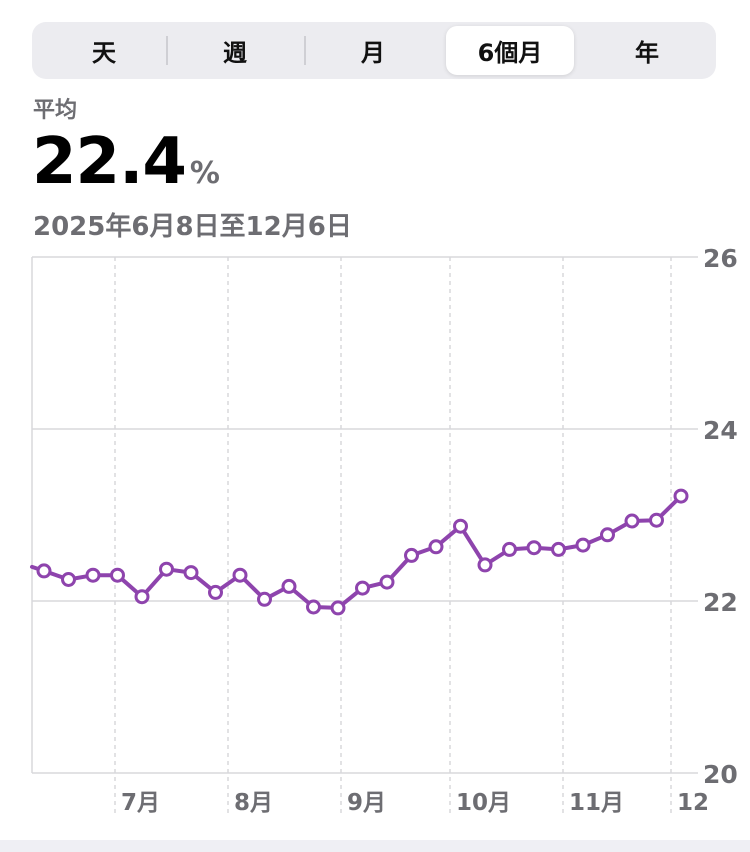  I want to click on average-label: 平均, so click(55, 110).